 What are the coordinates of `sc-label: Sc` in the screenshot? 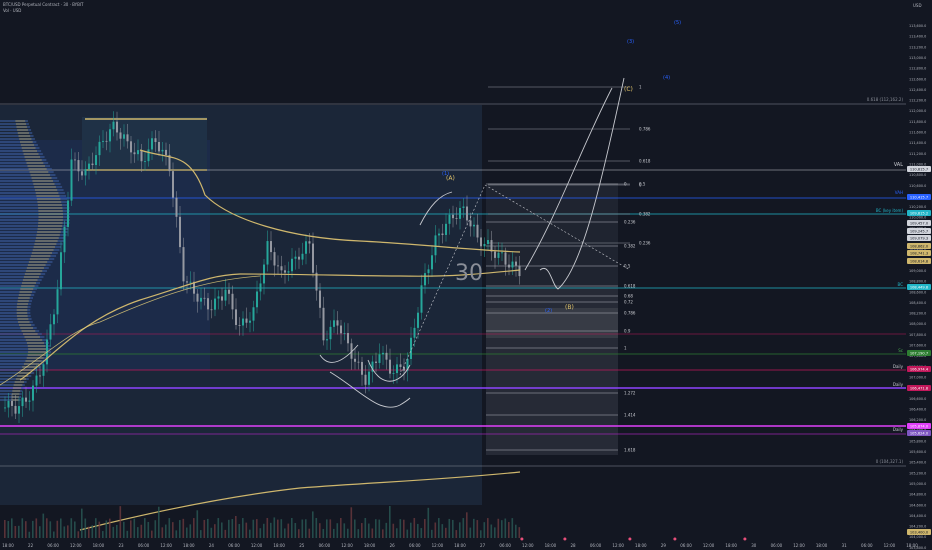 It's located at (900, 350).